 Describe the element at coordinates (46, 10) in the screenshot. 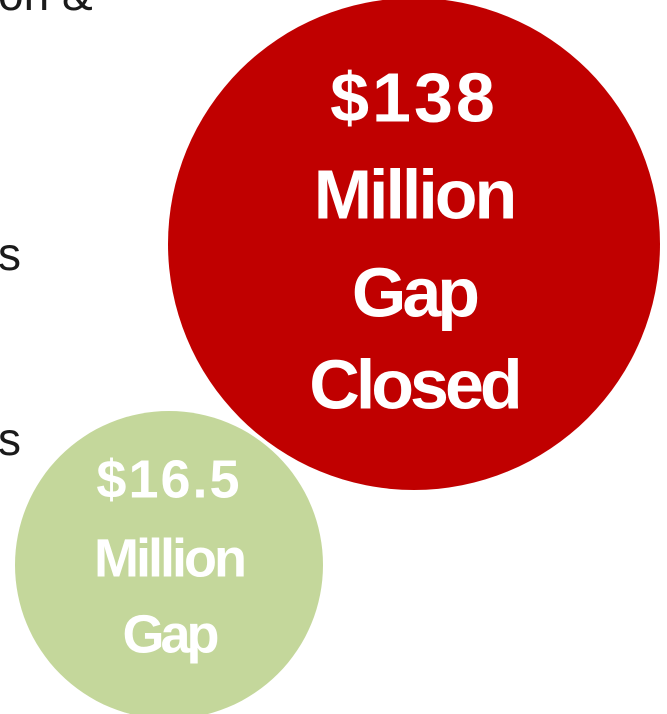

I see `text-fragment: on &` at that location.